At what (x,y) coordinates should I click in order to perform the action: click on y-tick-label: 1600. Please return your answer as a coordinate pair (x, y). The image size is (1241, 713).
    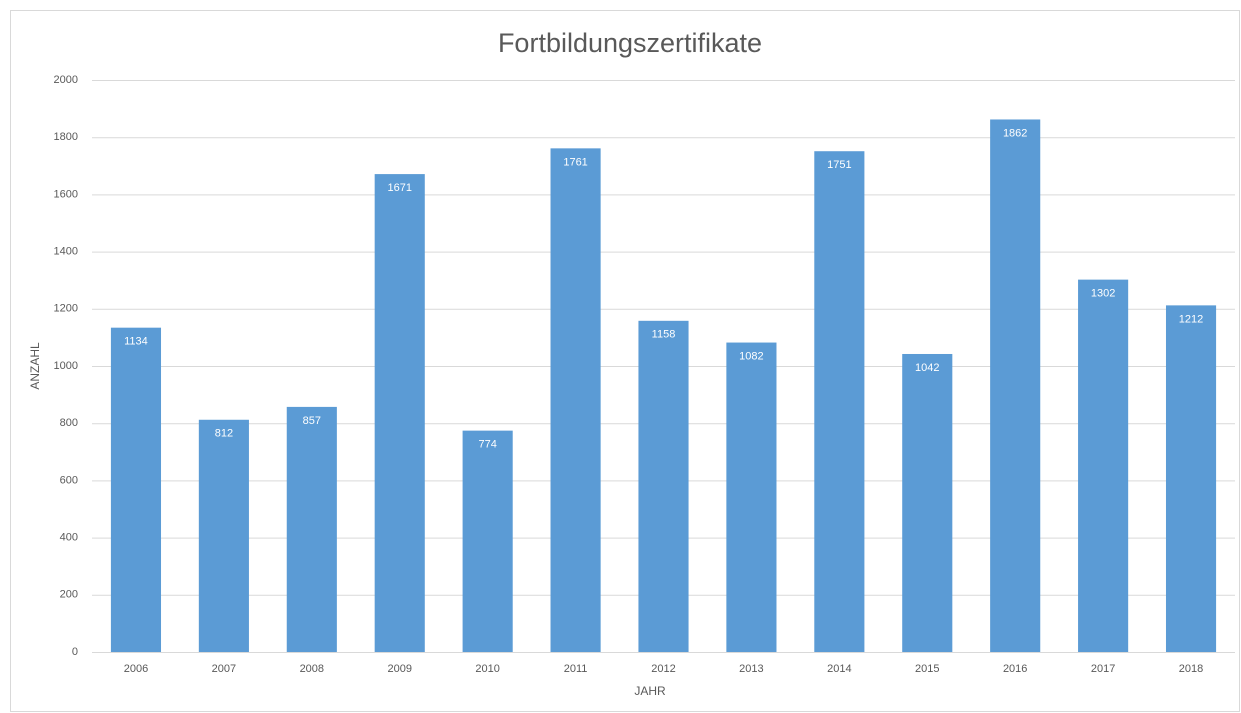
    Looking at the image, I should click on (66, 194).